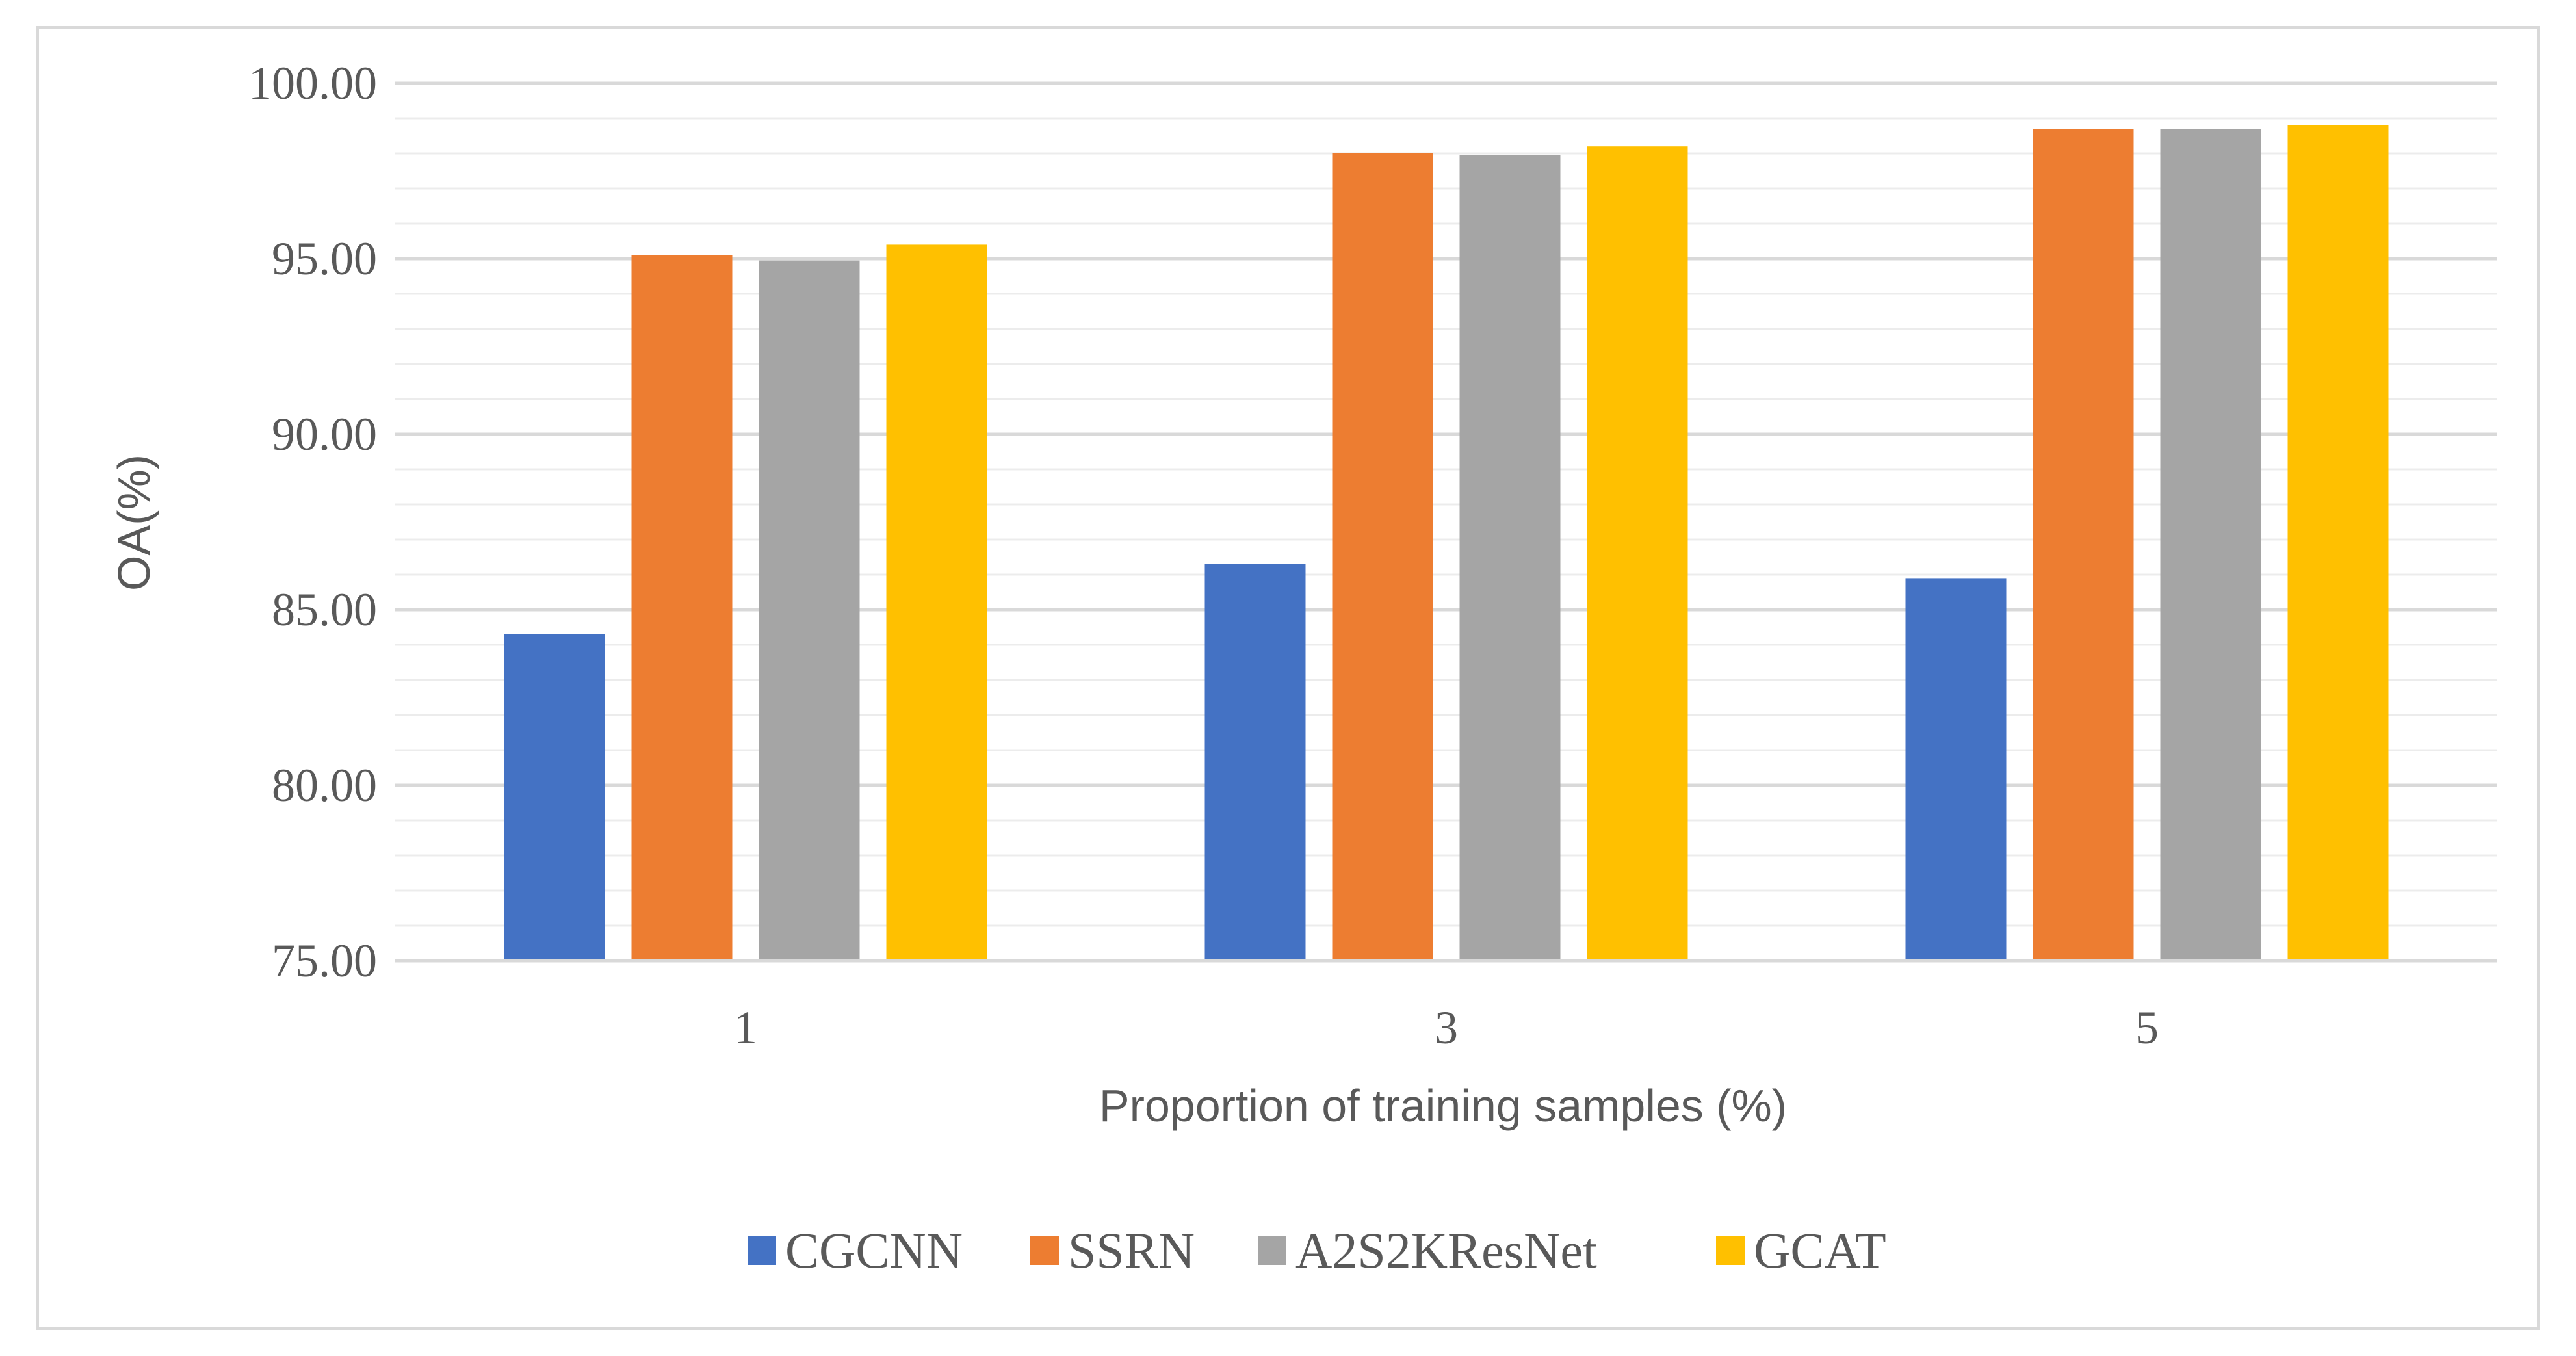 This screenshot has height=1356, width=2576. I want to click on legend-label: CGCNN, so click(874, 1250).